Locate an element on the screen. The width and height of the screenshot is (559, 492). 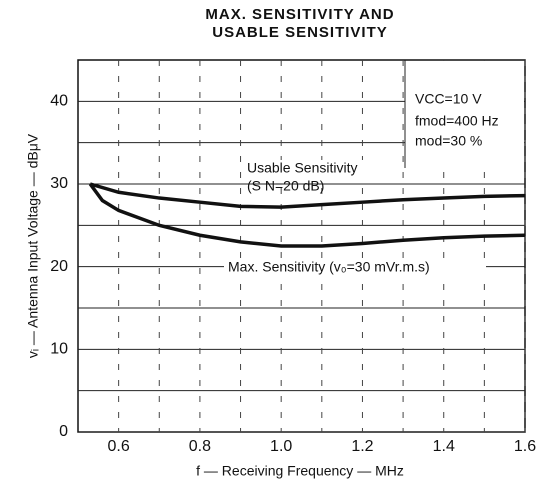
y-tick-label: 20 is located at coordinates (59, 266).